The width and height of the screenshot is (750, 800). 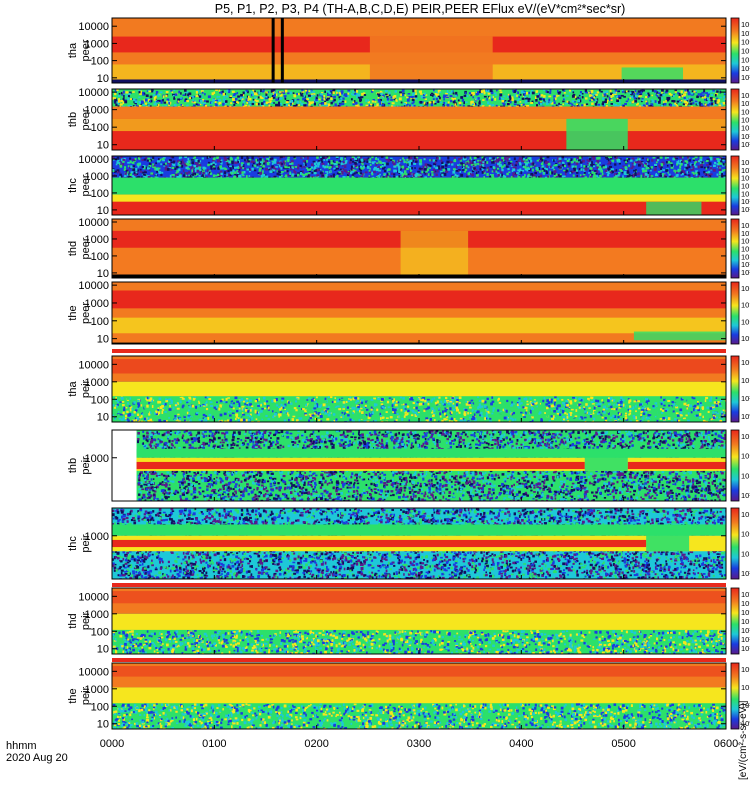 I want to click on x-tick-label: 0300, so click(x=419, y=744).